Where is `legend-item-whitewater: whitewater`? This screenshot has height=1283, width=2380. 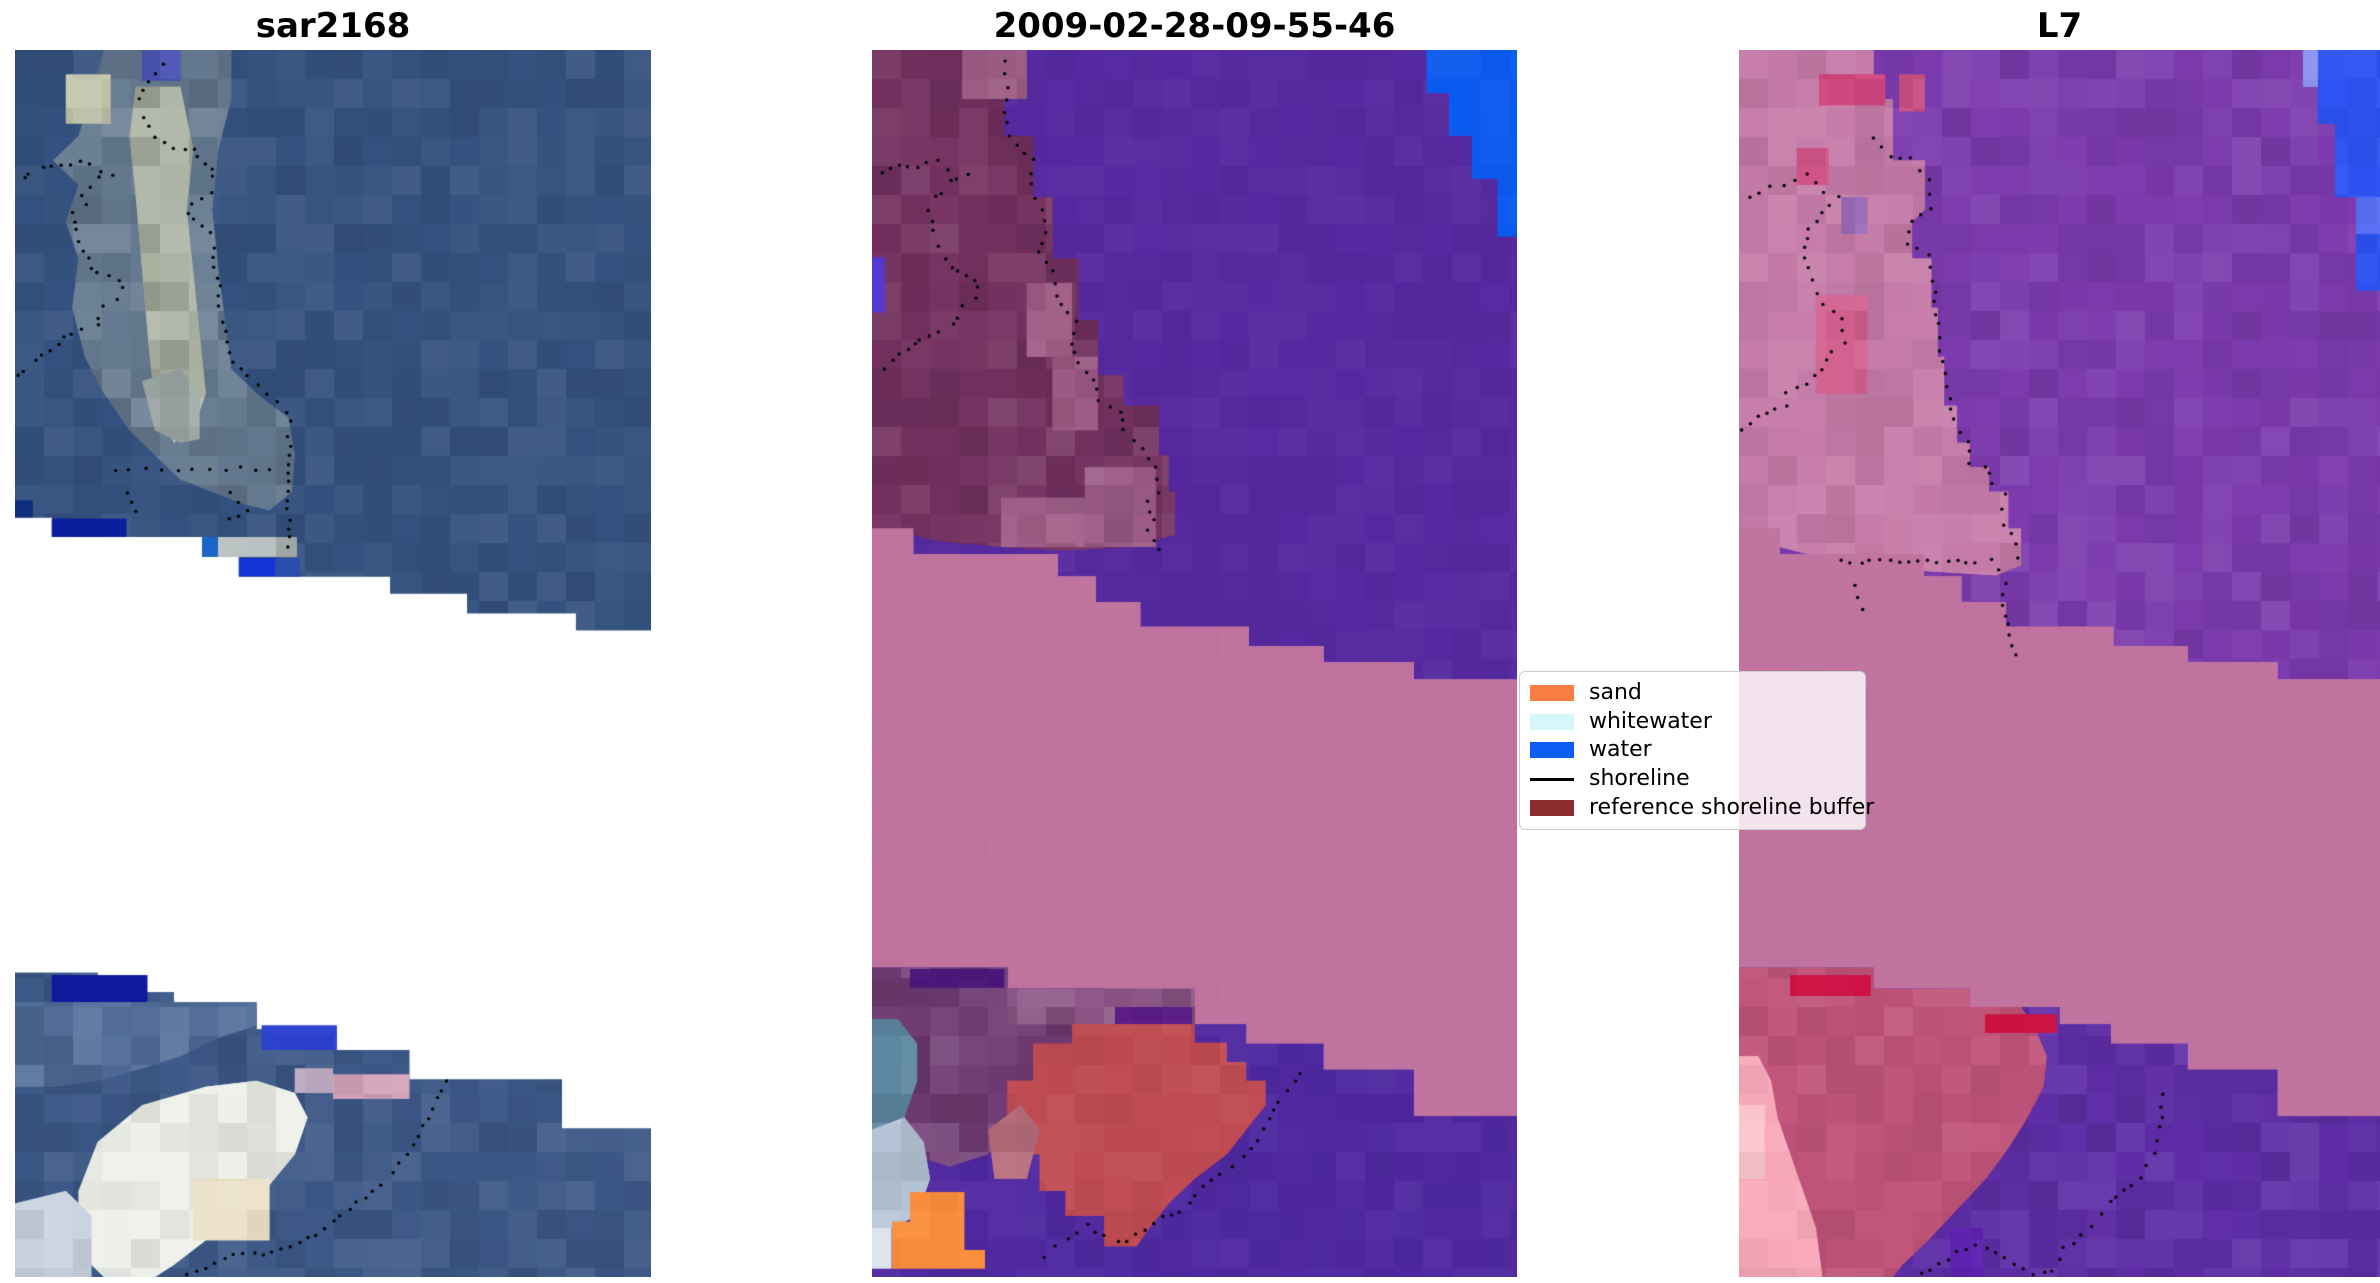 legend-item-whitewater: whitewater is located at coordinates (1692, 722).